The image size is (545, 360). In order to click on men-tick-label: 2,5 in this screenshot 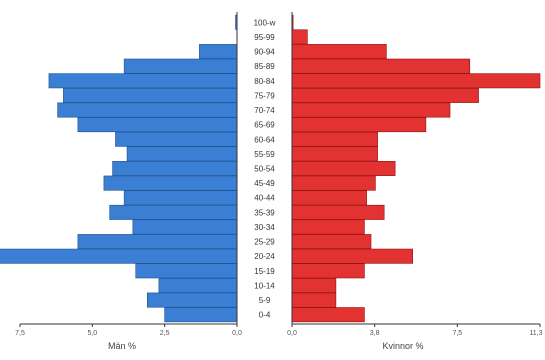, I will do `click(165, 333)`.